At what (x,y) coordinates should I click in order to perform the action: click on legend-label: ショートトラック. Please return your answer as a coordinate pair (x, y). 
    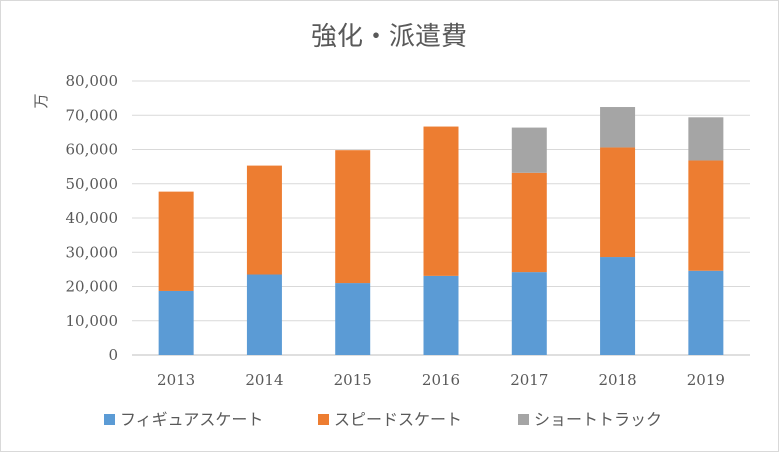
    Looking at the image, I should click on (598, 419).